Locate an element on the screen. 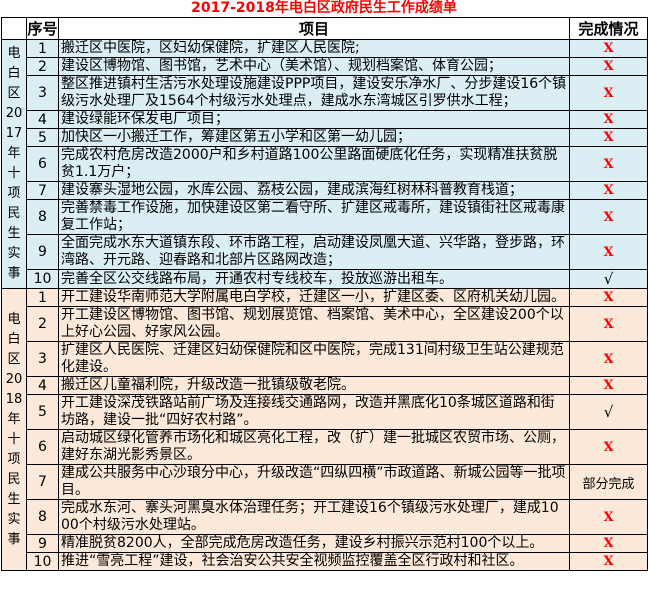  project-text: 建设绿能环保发电厂项目； is located at coordinates (314, 119).